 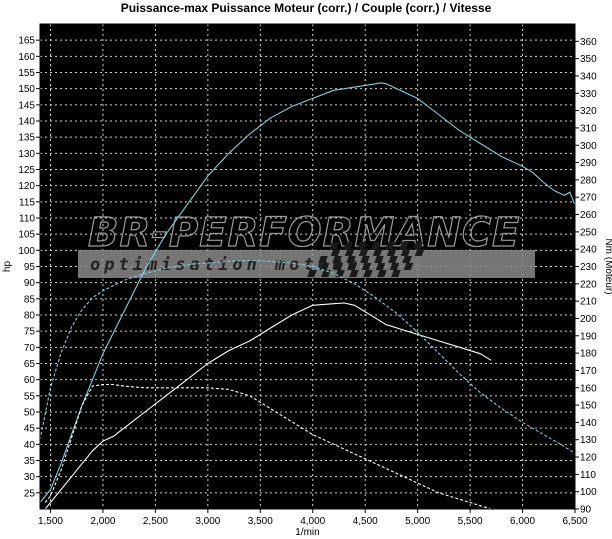 I want to click on y-tick-label-right: 230, so click(x=588, y=267).